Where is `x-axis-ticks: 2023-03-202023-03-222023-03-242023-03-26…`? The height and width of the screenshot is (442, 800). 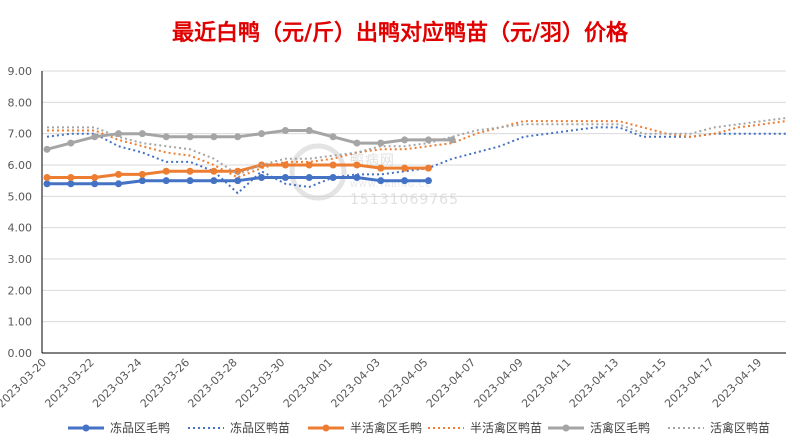
x-axis-ticks: 2023-03-202023-03-222023-03-242023-03-26… is located at coordinates (382, 383).